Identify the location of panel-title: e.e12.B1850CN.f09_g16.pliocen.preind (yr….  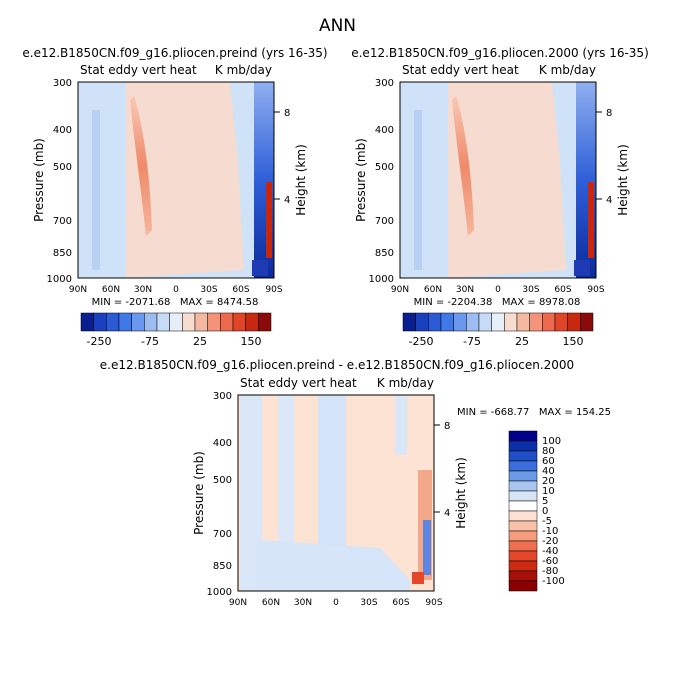
(174, 53).